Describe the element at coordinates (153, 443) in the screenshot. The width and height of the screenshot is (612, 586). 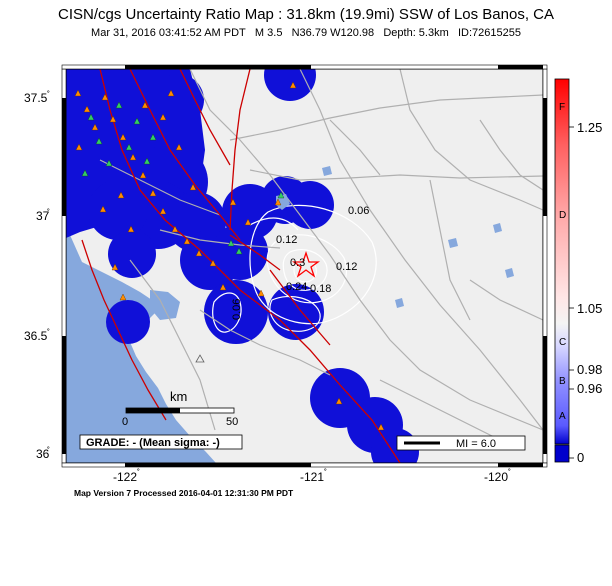
I see `grade-text: GRADE: - (Mean sigma: -)` at that location.